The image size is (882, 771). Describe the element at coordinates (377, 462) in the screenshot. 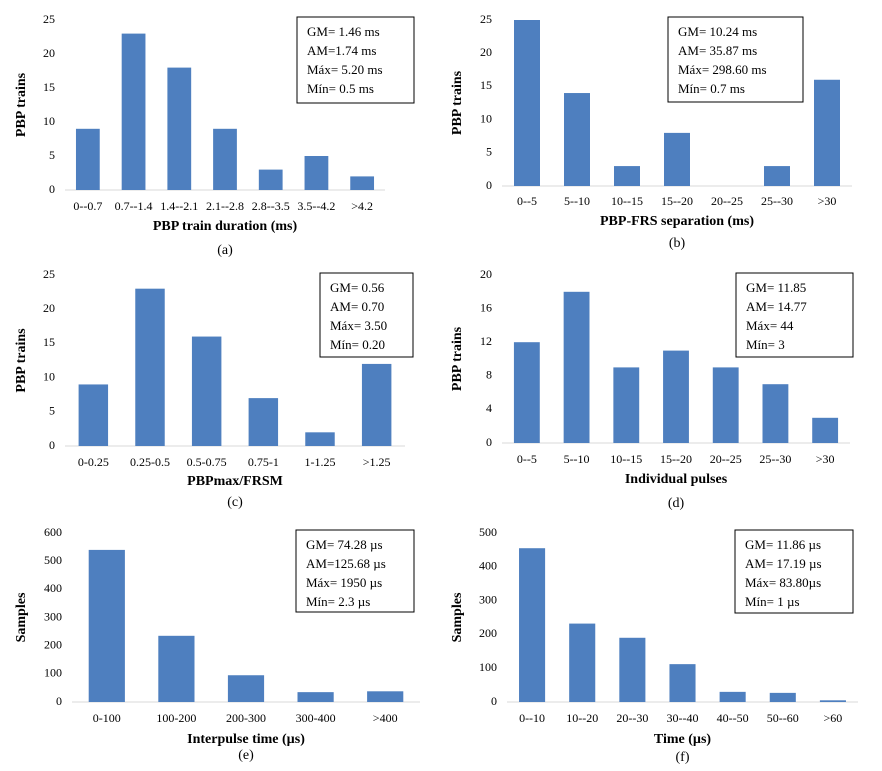

I see `x-tick-label: >1.25` at that location.